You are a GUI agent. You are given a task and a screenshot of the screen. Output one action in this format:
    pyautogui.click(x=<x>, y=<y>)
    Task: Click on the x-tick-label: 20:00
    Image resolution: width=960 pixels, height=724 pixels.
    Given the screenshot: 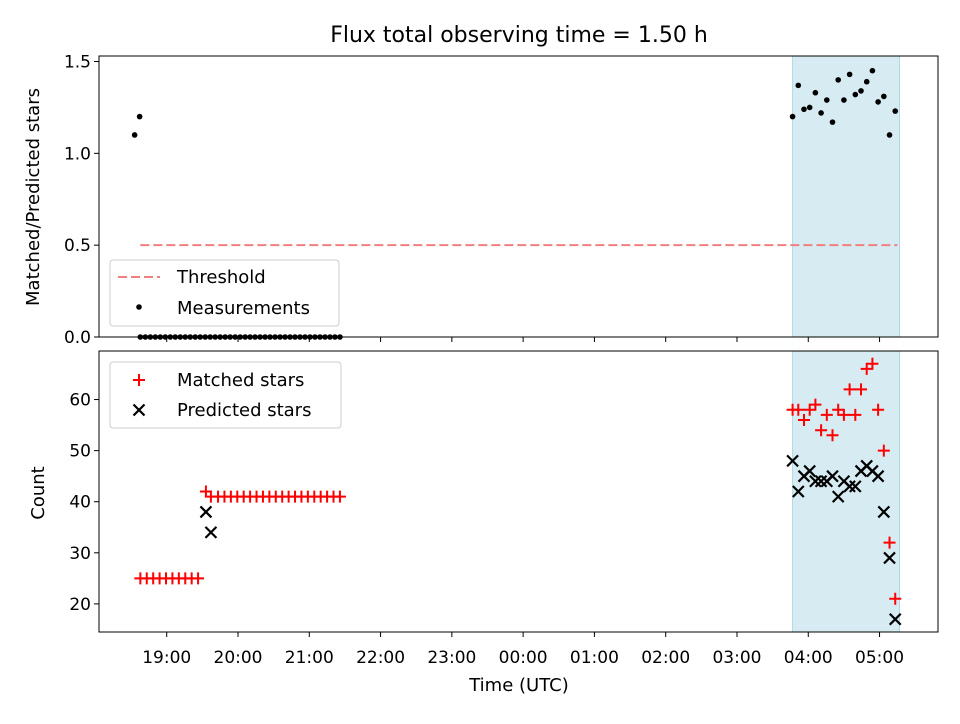 What is the action you would take?
    pyautogui.click(x=238, y=658)
    